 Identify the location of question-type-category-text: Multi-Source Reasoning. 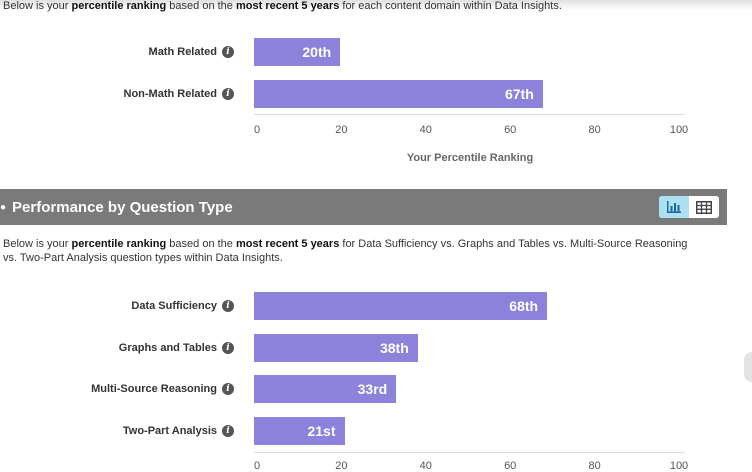
(154, 389).